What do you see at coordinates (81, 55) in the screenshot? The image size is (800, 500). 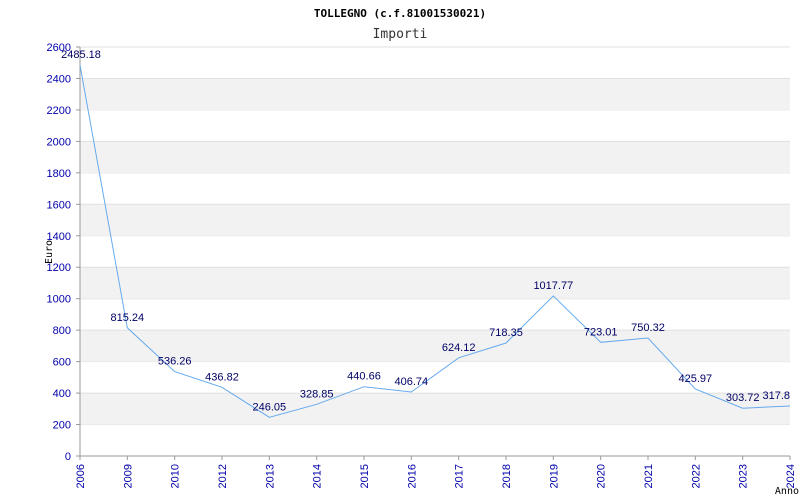 I see `data-label: 2485.18` at bounding box center [81, 55].